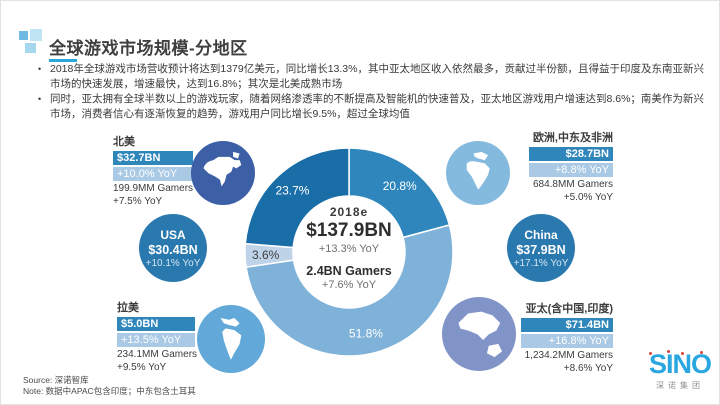 This screenshot has width=720, height=405. I want to click on footer-notes: Source: 深诺智库 Note: 数据中APAC包含印度；中东包含土耳其, so click(109, 386).